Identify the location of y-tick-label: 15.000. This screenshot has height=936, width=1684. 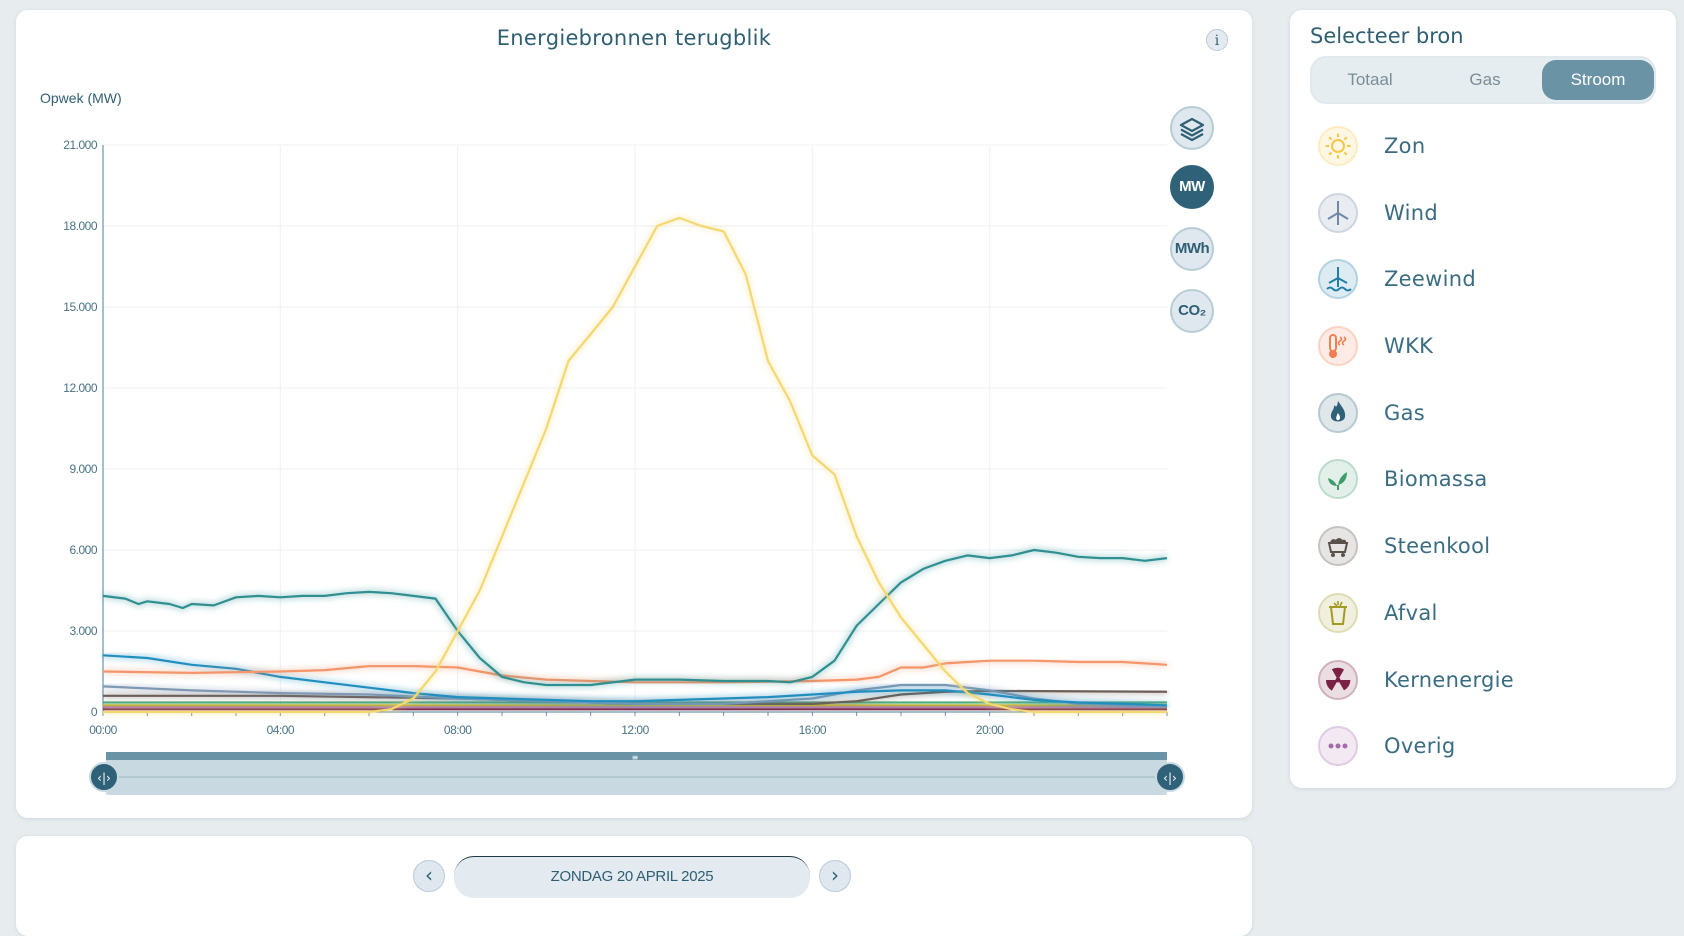
(80, 307).